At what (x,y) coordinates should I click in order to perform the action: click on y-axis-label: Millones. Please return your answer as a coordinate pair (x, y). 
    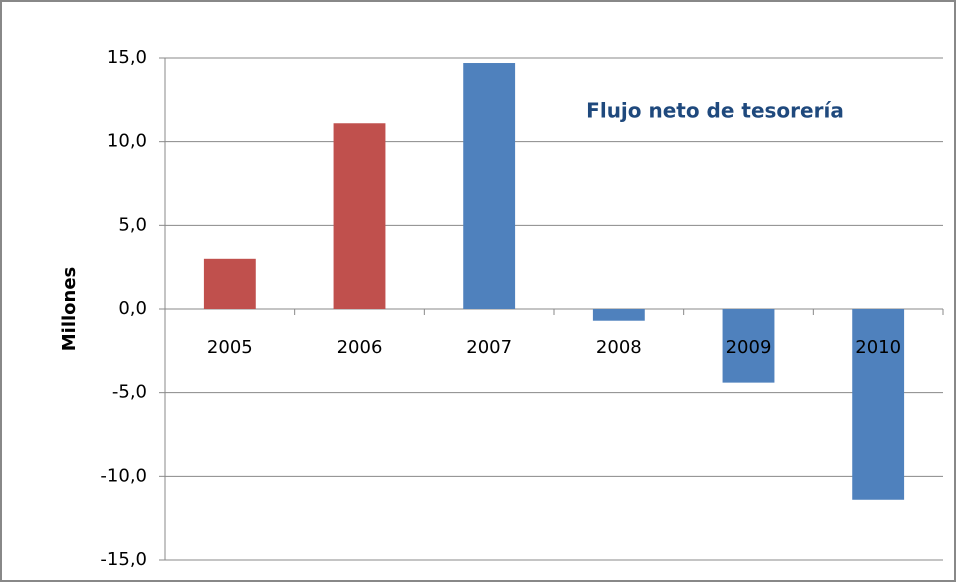
    Looking at the image, I should click on (69, 309).